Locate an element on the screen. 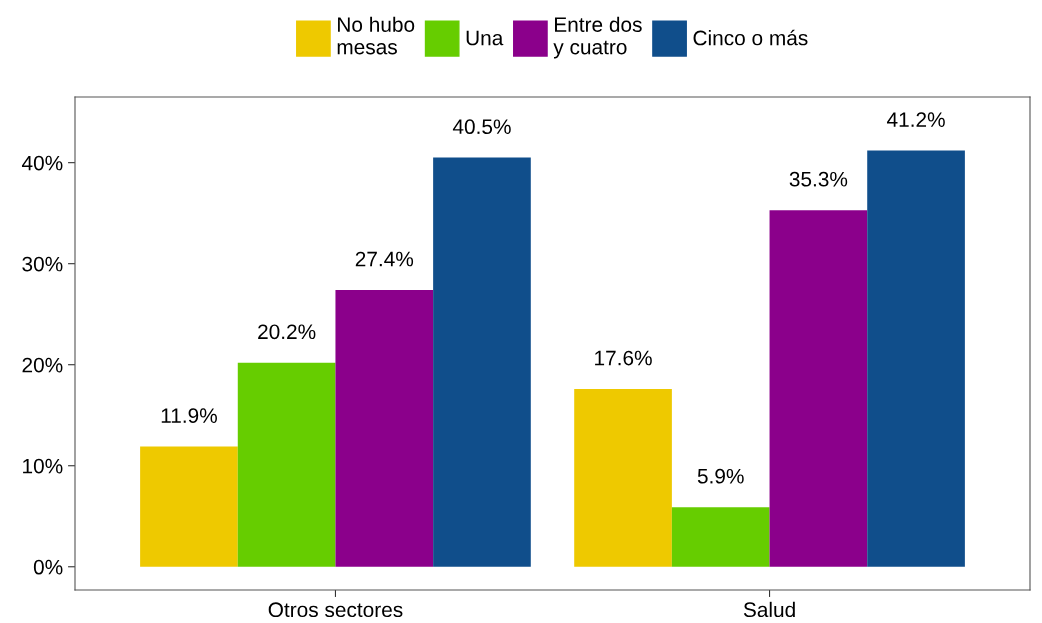 The width and height of the screenshot is (1042, 623). legend-label: No hubo mesas is located at coordinates (376, 35).